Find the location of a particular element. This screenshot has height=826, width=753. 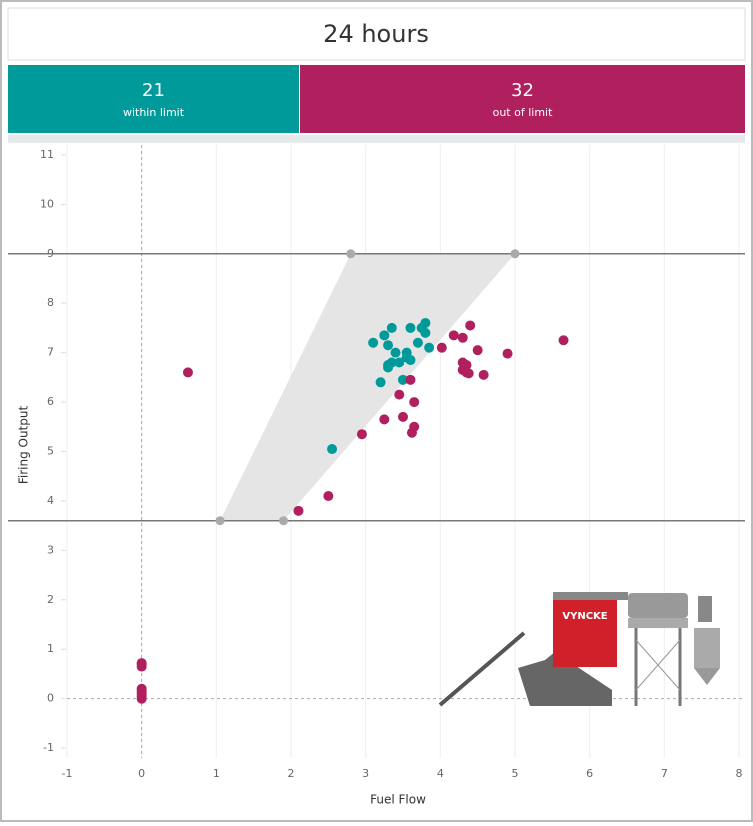

y-tick-label: 4 is located at coordinates (50, 500).